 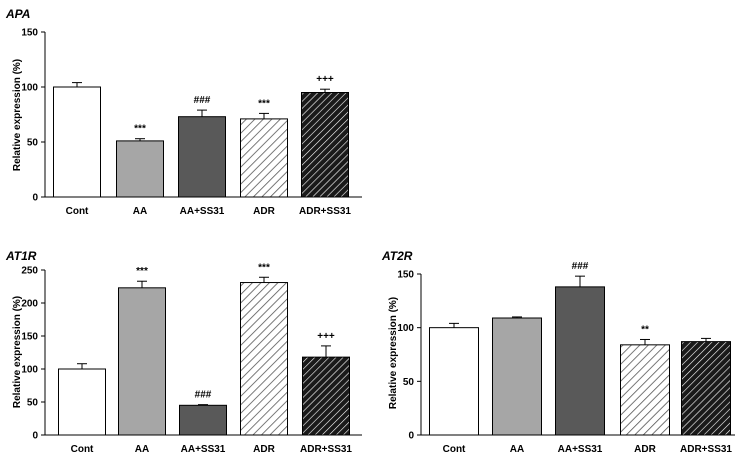 What do you see at coordinates (397, 256) in the screenshot?
I see `chart-title: AT2R` at bounding box center [397, 256].